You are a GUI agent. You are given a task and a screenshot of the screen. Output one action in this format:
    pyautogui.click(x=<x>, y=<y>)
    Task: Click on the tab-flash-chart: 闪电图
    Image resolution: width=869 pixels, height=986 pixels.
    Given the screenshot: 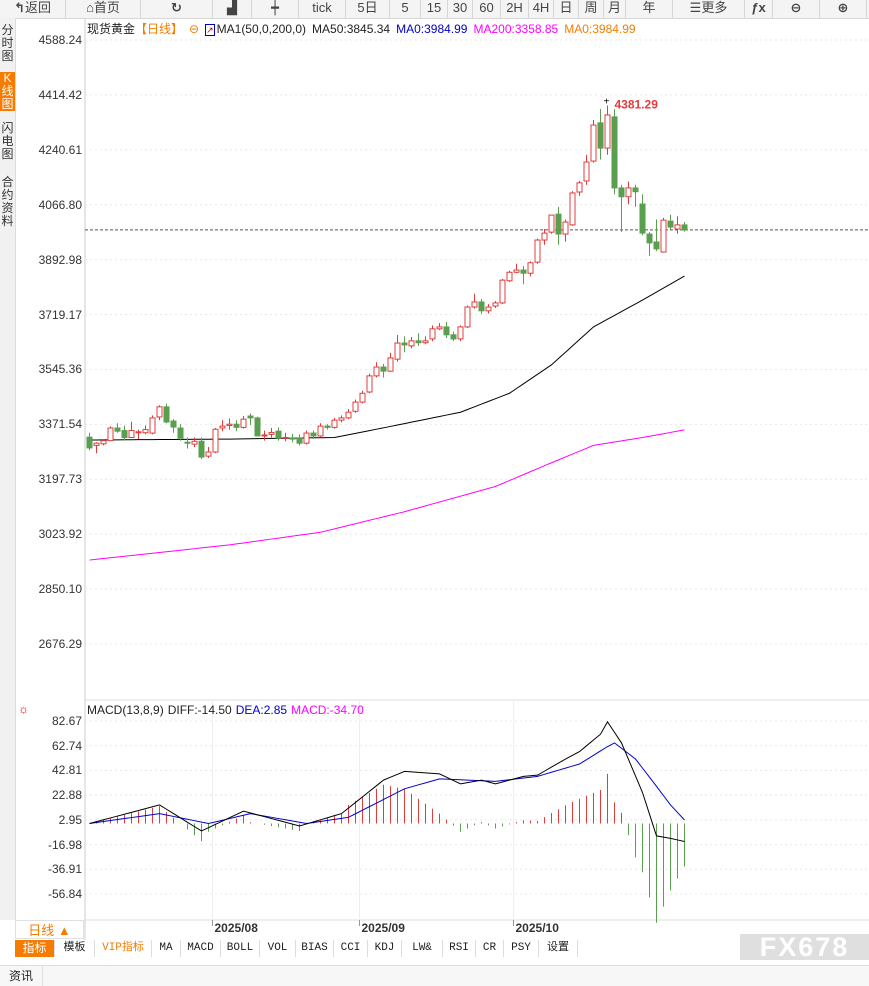 What is the action you would take?
    pyautogui.click(x=7, y=141)
    